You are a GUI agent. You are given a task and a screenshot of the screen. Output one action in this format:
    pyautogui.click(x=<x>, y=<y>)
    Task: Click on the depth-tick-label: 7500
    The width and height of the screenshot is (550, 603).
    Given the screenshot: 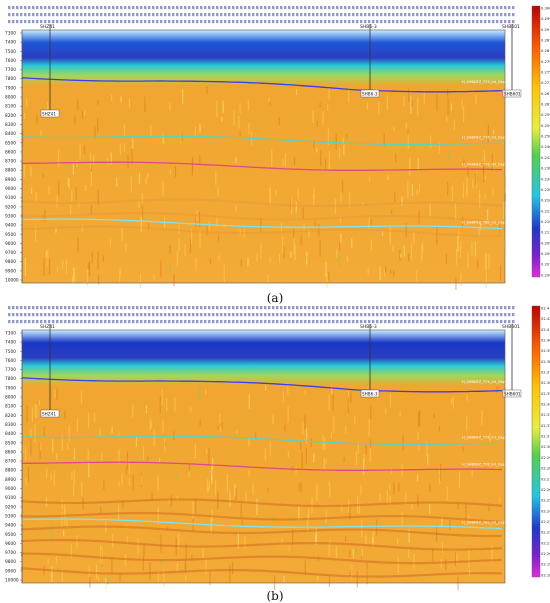 What is the action you would take?
    pyautogui.click(x=10, y=52)
    